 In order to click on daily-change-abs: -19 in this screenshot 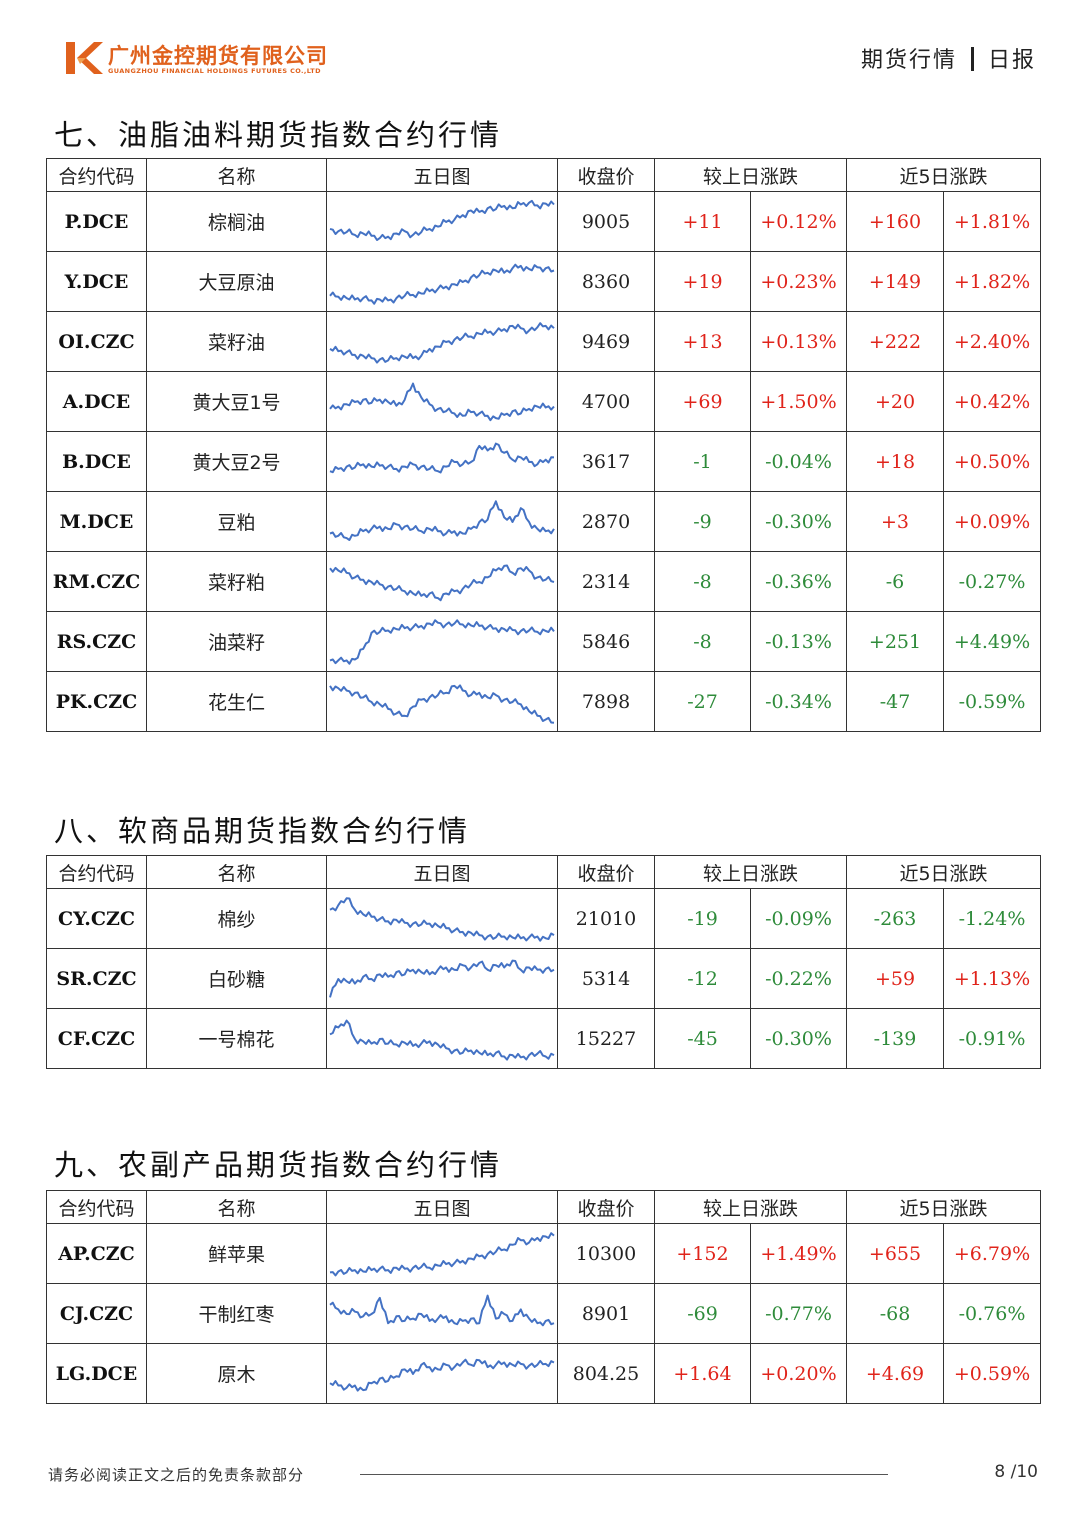, I will do `click(702, 918)`.